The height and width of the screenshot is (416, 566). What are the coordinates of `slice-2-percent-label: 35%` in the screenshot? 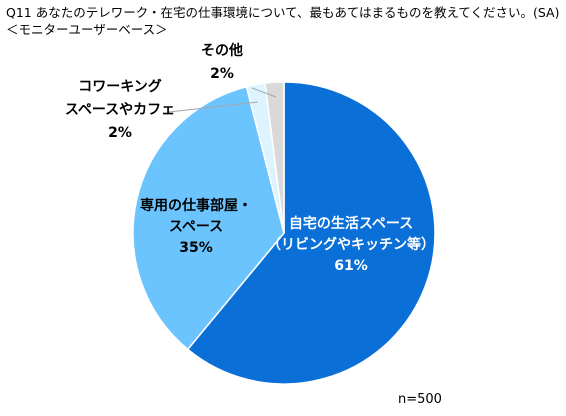 It's located at (196, 248).